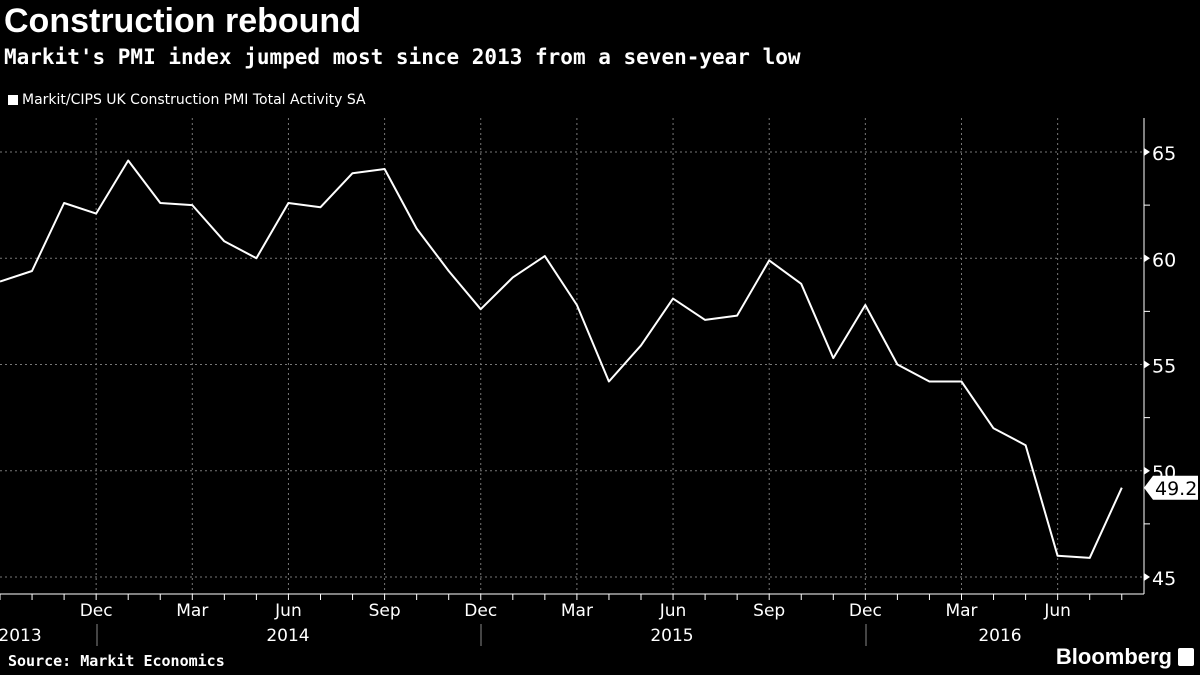 The height and width of the screenshot is (675, 1200). I want to click on last-value-tag, so click(1171, 487).